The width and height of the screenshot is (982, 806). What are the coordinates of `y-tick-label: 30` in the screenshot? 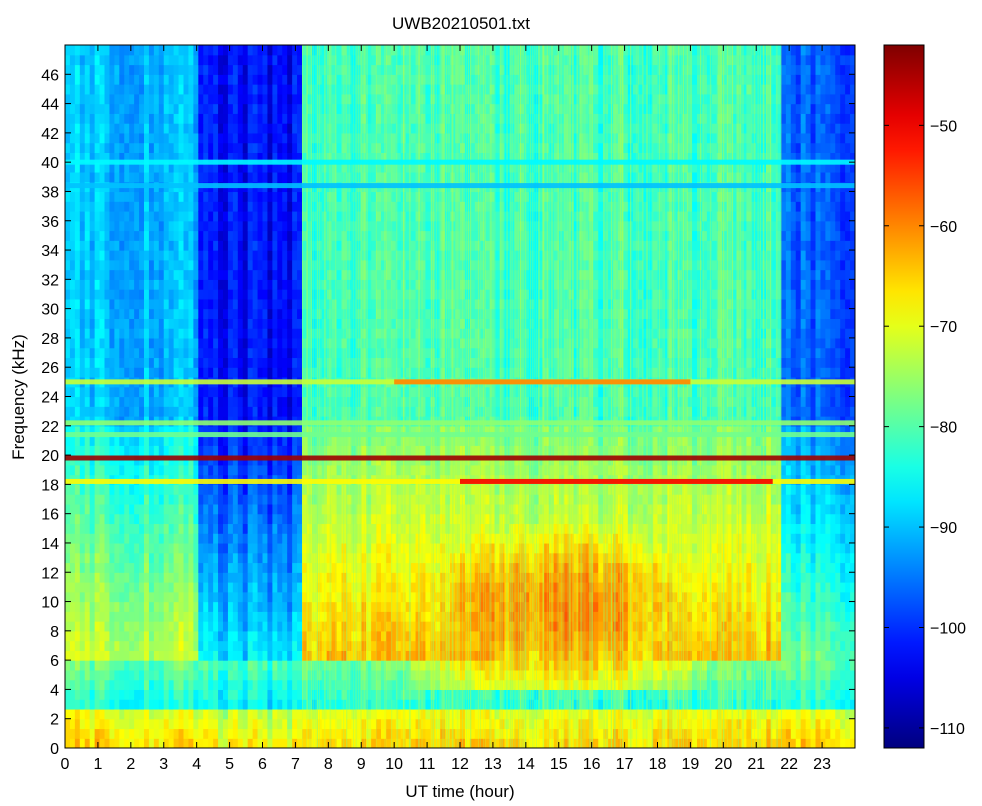 It's located at (50, 310).